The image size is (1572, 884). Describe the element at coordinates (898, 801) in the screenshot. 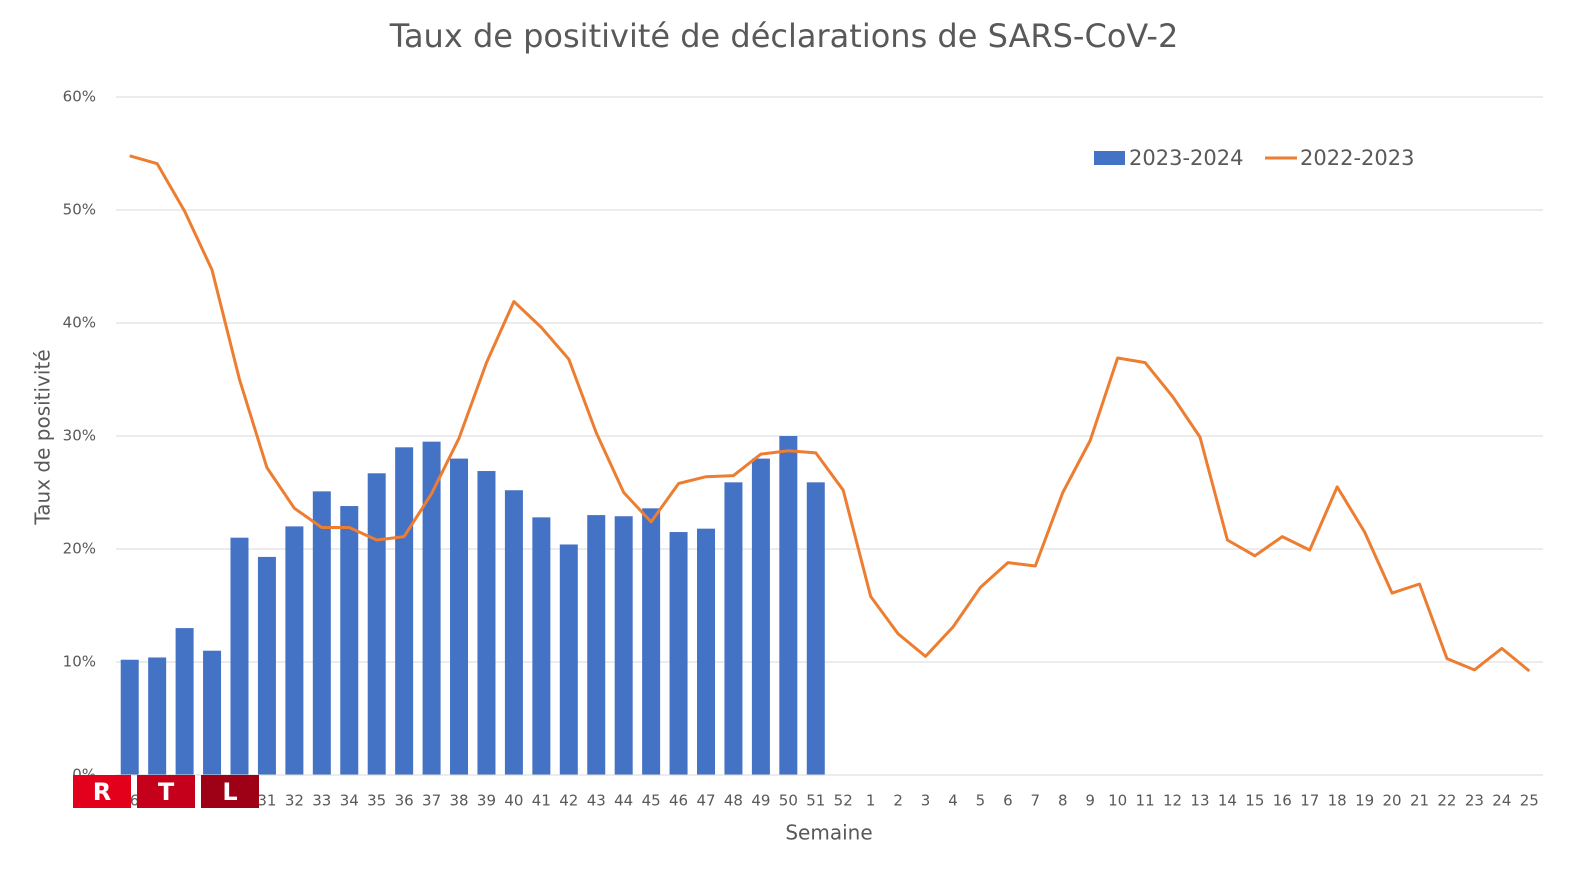

I see `x-tick-label: 2` at that location.